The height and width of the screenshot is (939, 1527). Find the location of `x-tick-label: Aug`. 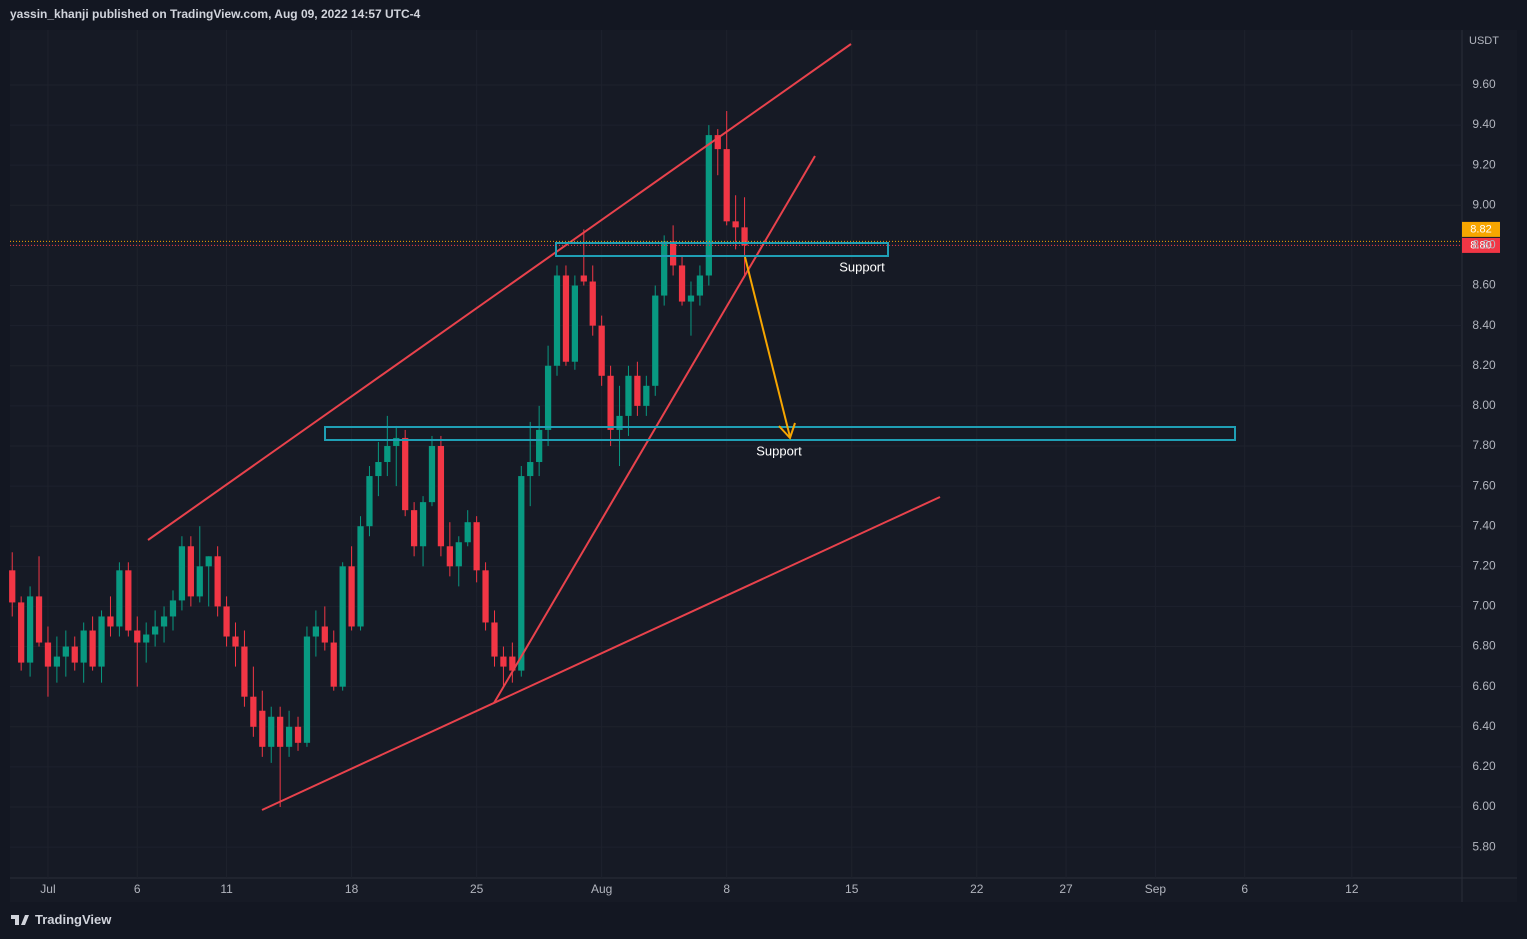

x-tick-label: Aug is located at coordinates (601, 889).